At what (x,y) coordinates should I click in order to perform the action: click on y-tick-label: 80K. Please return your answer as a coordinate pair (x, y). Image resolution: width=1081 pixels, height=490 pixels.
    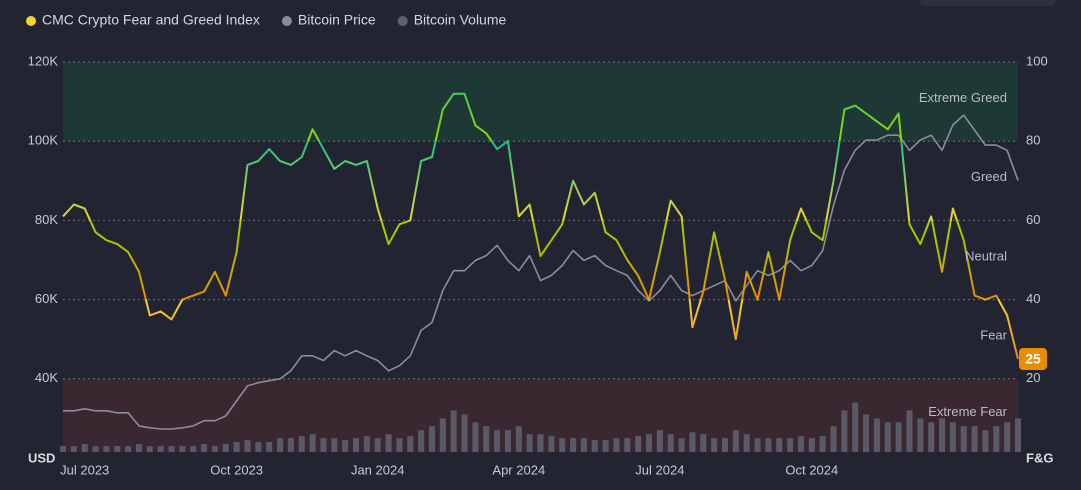
    Looking at the image, I should click on (46, 219).